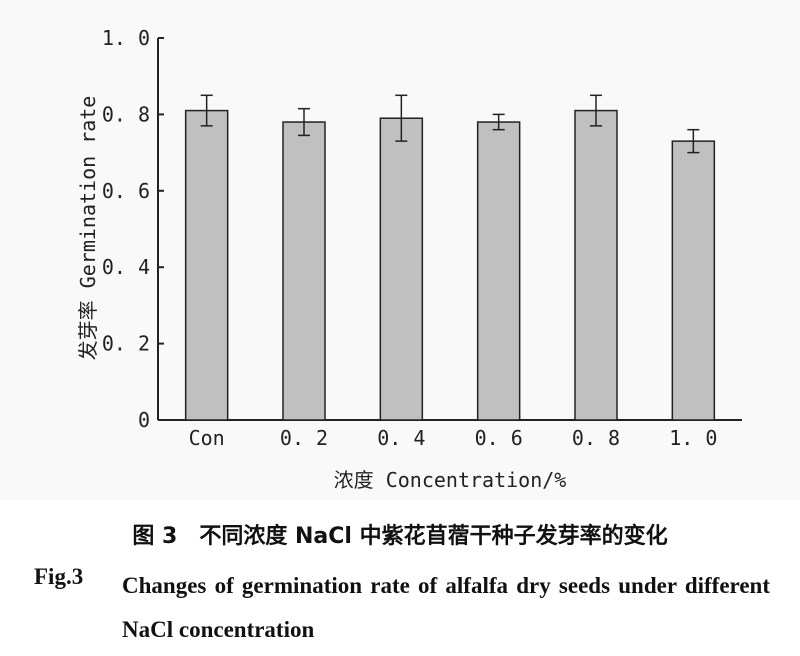  What do you see at coordinates (693, 438) in the screenshot?
I see `x-tick-label: 1. 0` at bounding box center [693, 438].